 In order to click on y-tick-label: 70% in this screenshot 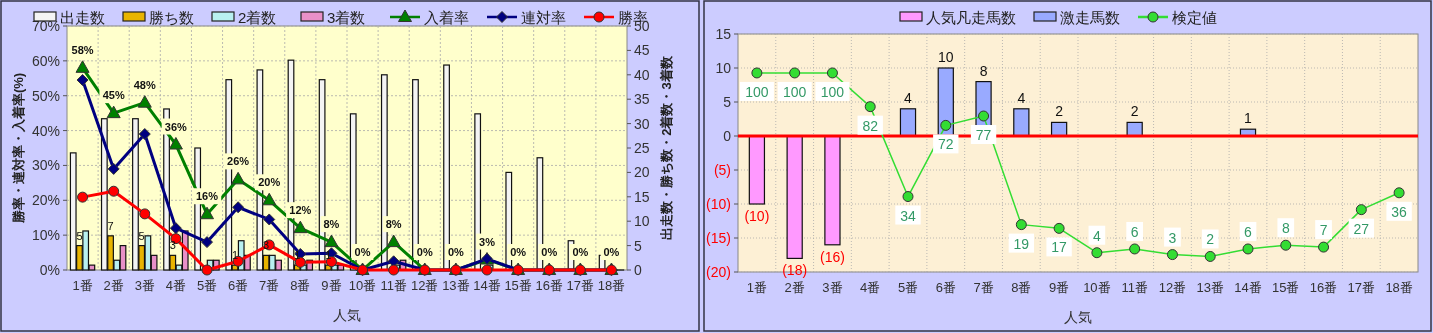, I will do `click(45, 26)`.